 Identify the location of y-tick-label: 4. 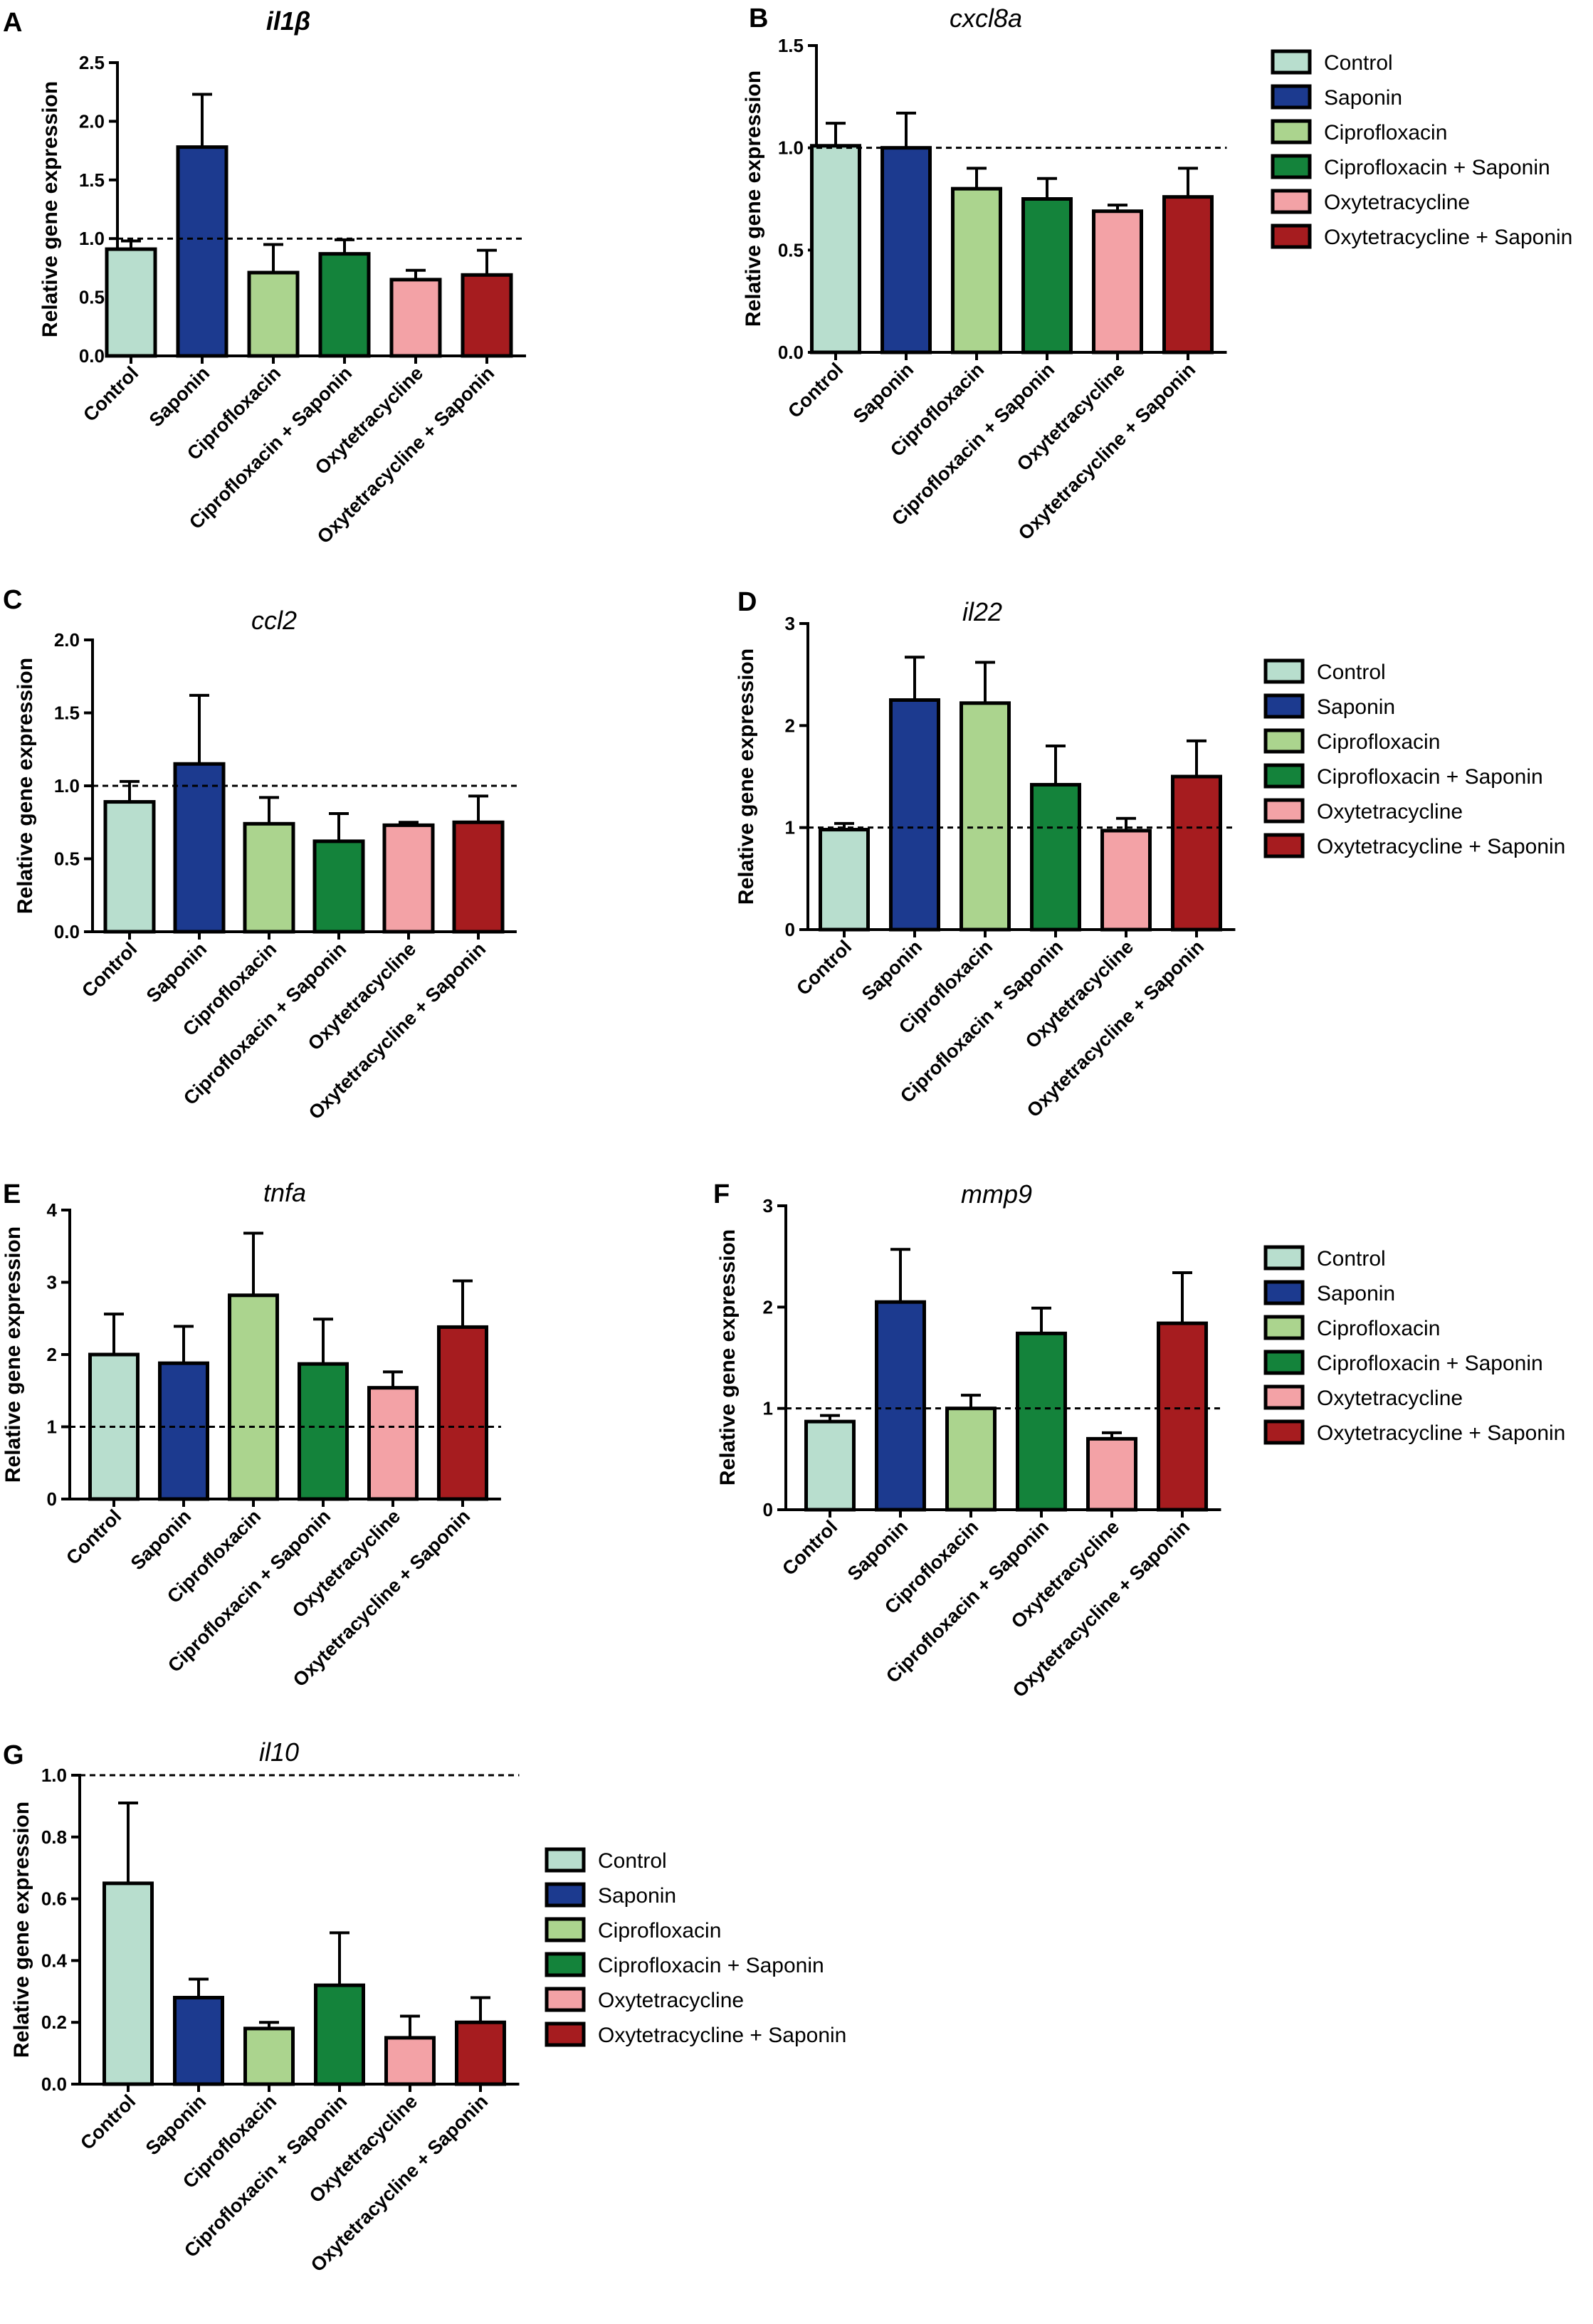
(52, 1210).